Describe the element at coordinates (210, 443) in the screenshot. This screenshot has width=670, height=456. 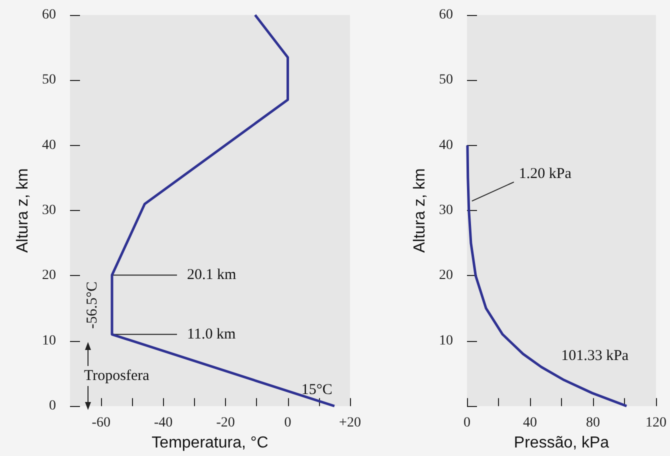
I see `x-axis-title: Temperatura, °C` at that location.